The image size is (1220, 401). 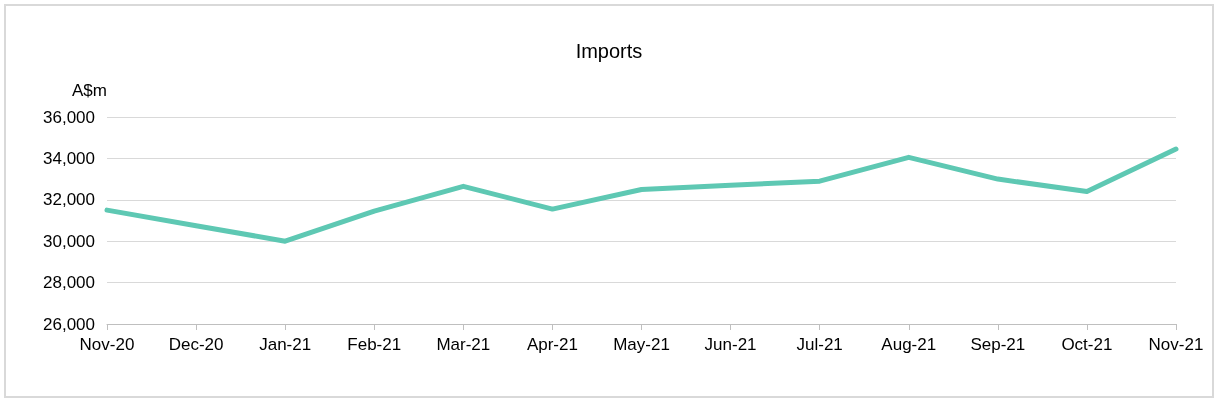 I want to click on x-tick-label: Apr-21, so click(x=552, y=344).